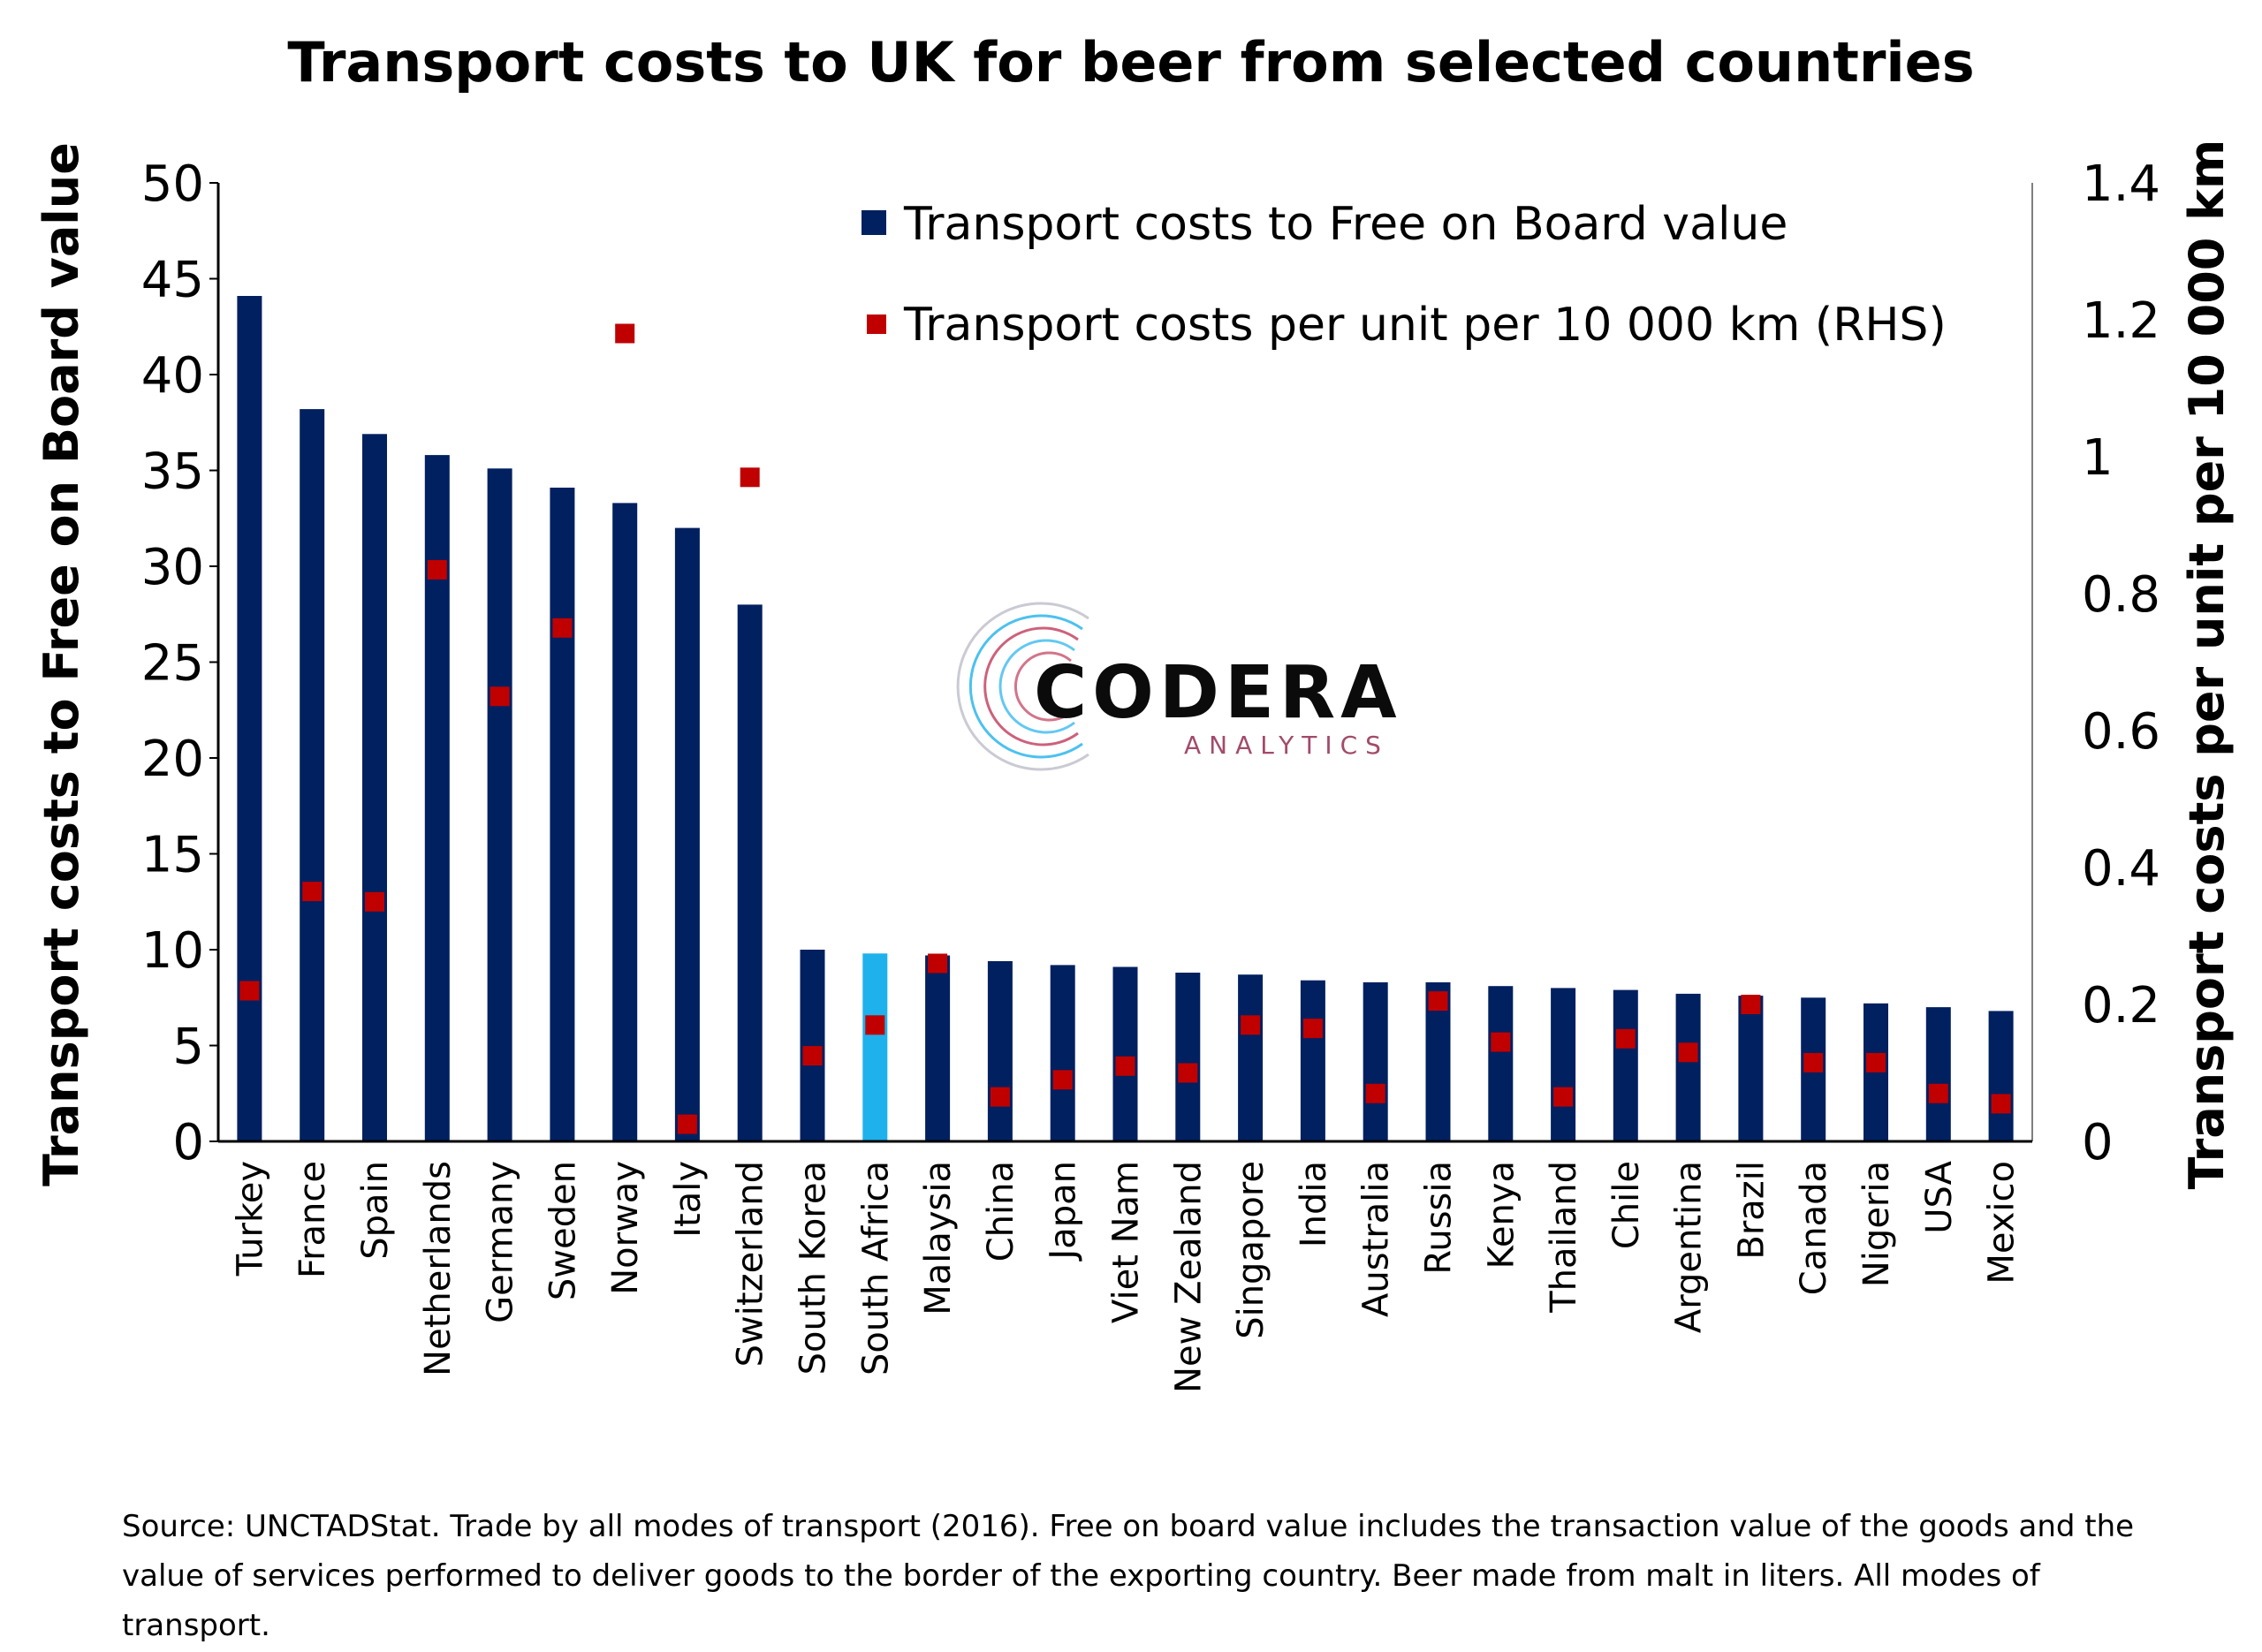 This screenshot has height=1652, width=2262. I want to click on legend-marker-swatch, so click(876, 324).